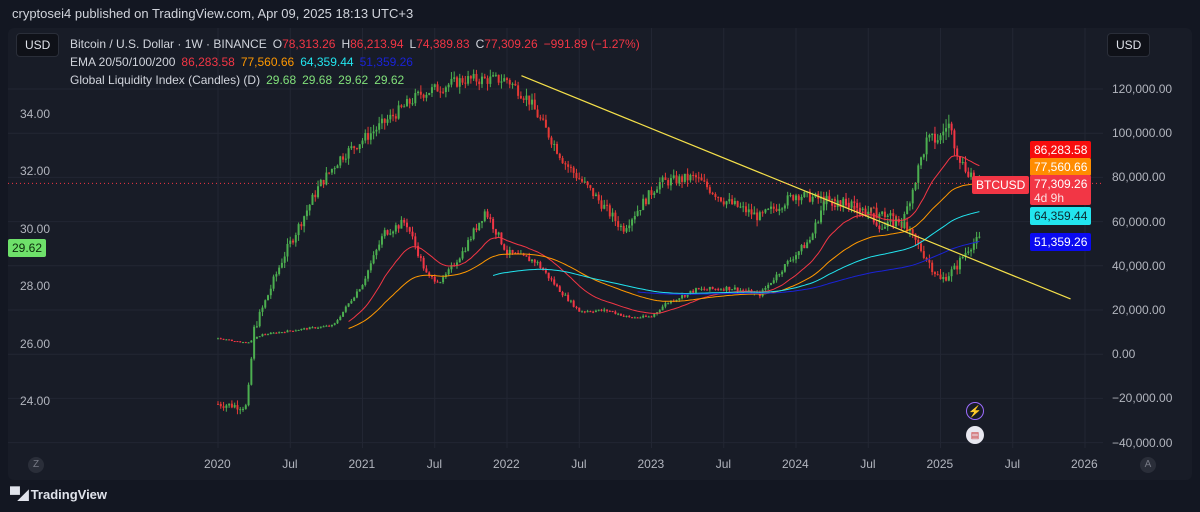 The height and width of the screenshot is (512, 1200). Describe the element at coordinates (975, 435) in the screenshot. I see `us-flag-icon: ▤` at that location.